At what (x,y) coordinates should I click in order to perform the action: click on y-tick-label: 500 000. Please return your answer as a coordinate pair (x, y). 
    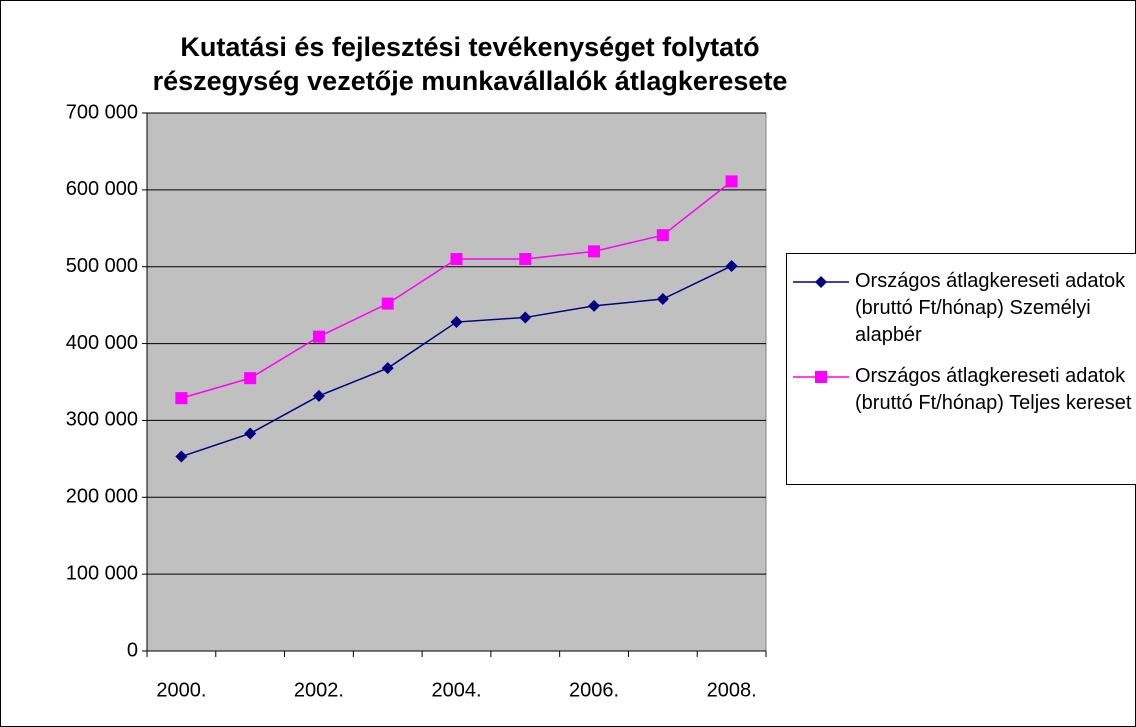
    Looking at the image, I should click on (102, 266).